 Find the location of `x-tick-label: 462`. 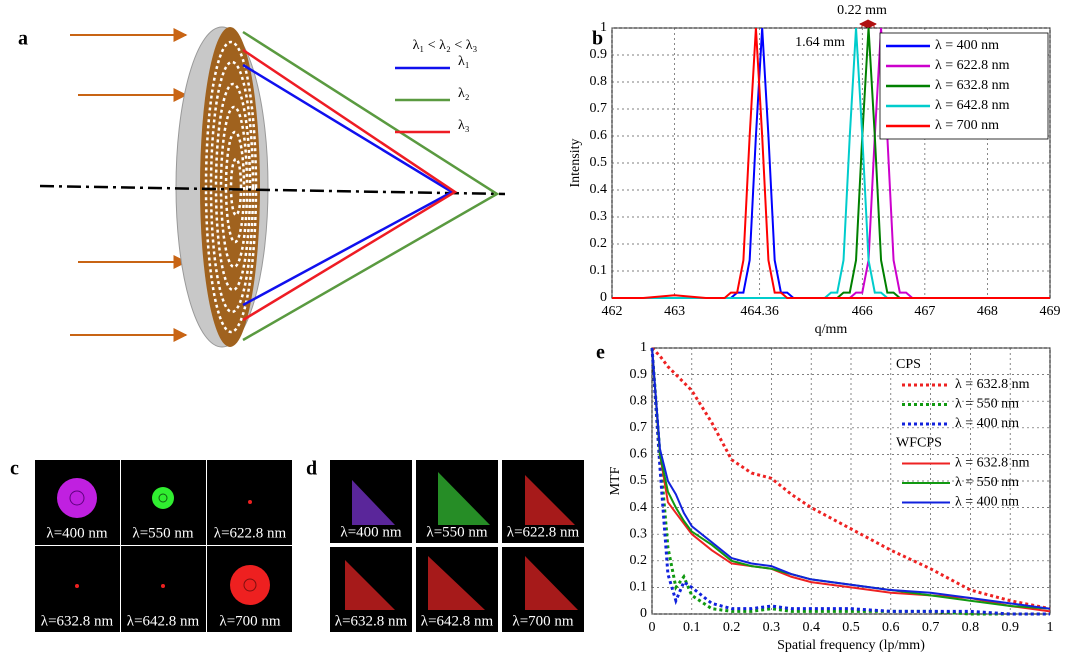

x-tick-label: 462 is located at coordinates (612, 311).